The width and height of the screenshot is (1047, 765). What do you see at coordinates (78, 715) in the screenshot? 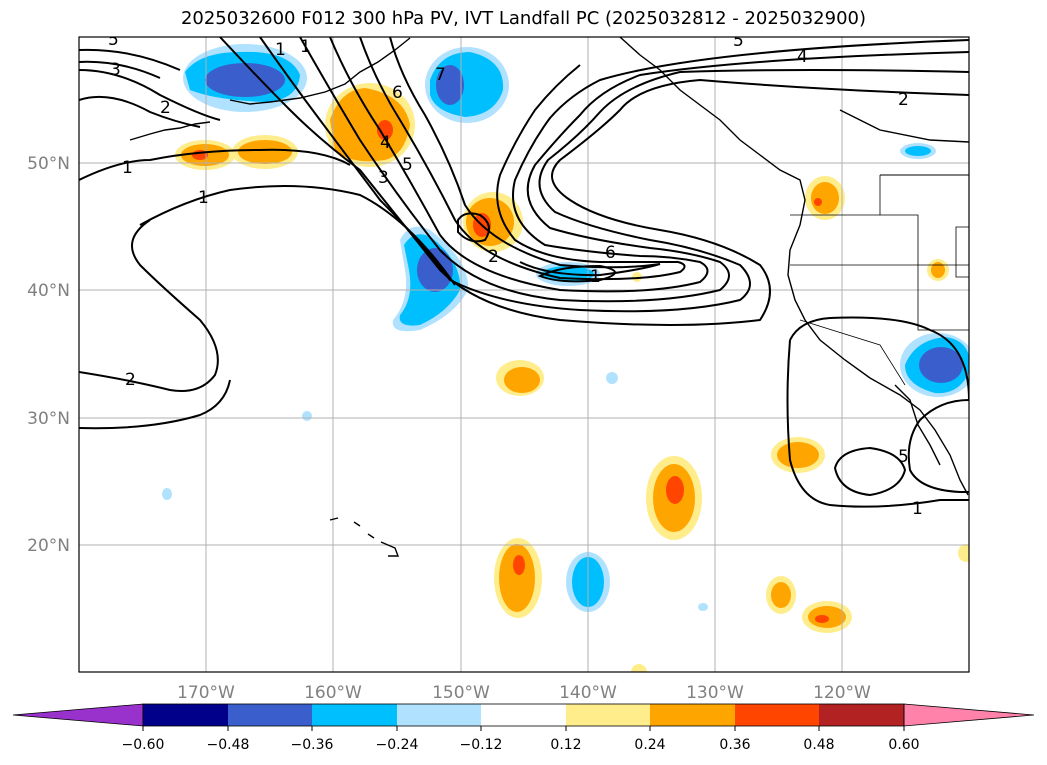
I see `colorbar-extend-low` at bounding box center [78, 715].